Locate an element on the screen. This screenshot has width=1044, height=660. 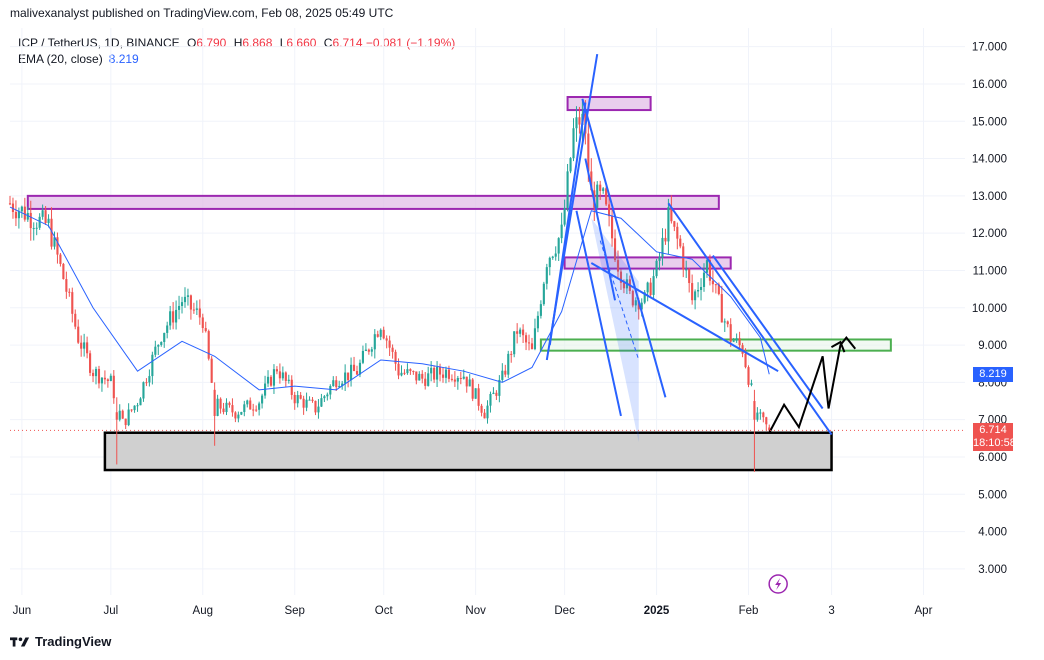
legend-high-label: H is located at coordinates (238, 43).